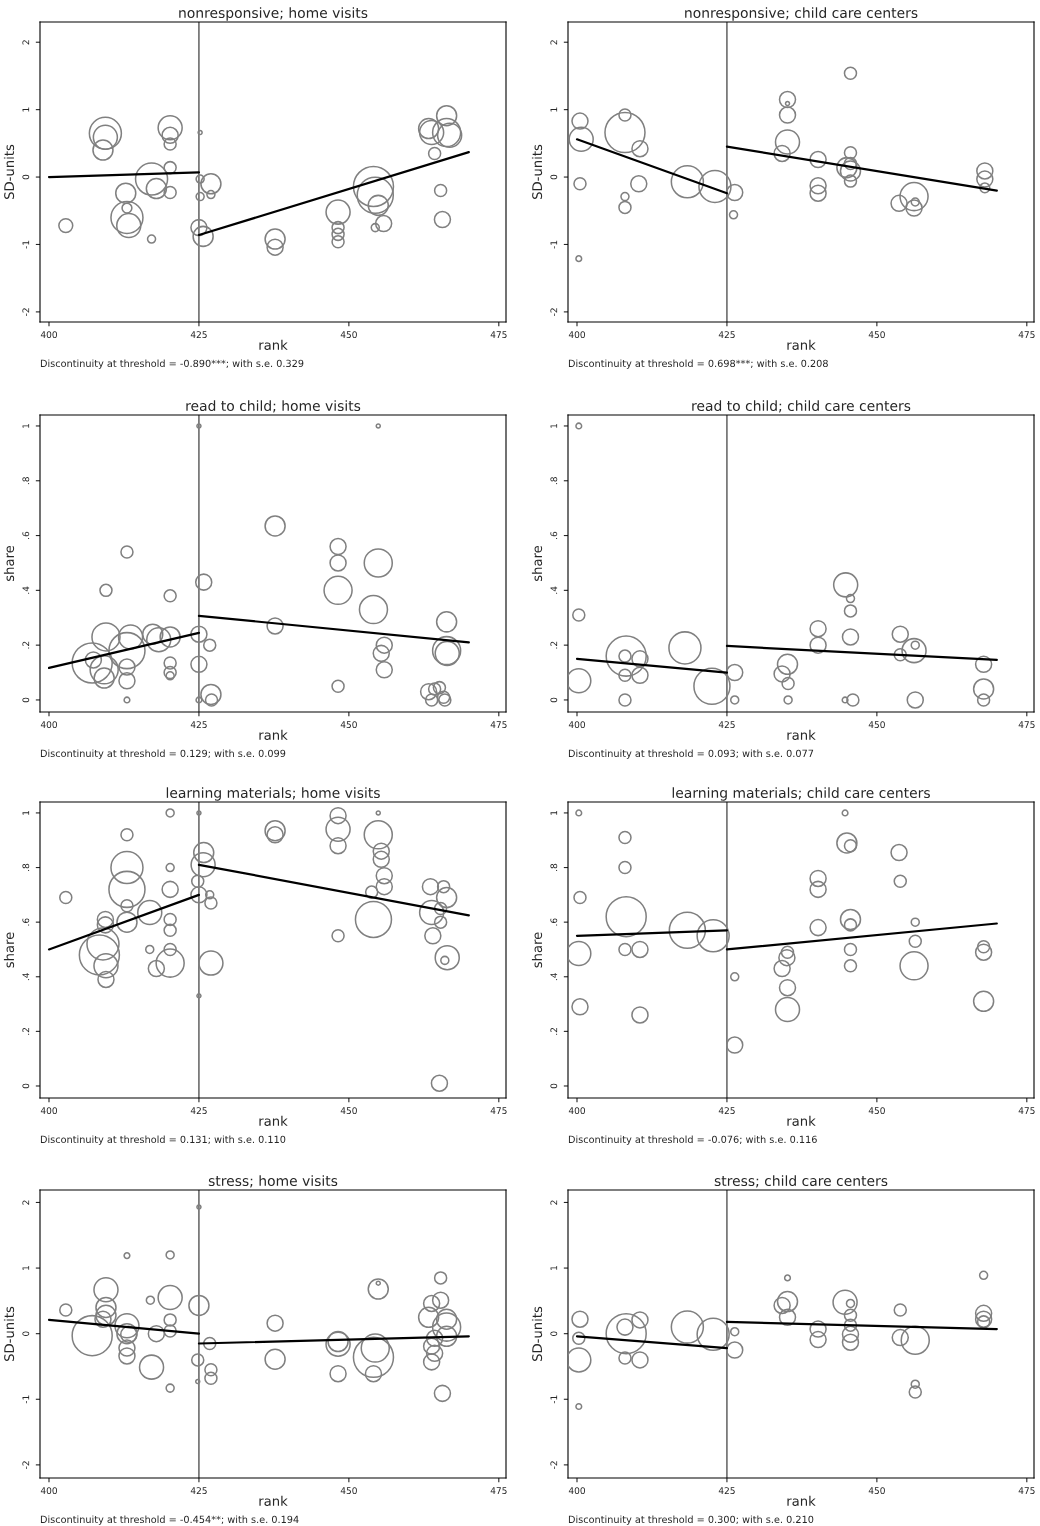 The image size is (1040, 1526). Describe the element at coordinates (172, 364) in the screenshot. I see `text: Discontinuity at threshold = -0.890***; with s.e. 0.329` at that location.